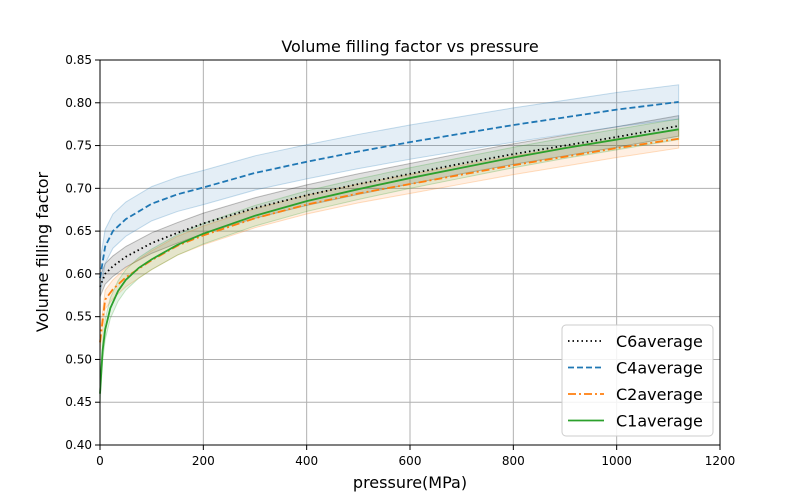 This screenshot has width=800, height=504. What do you see at coordinates (100, 461) in the screenshot?
I see `x-tick-label: 0` at bounding box center [100, 461].